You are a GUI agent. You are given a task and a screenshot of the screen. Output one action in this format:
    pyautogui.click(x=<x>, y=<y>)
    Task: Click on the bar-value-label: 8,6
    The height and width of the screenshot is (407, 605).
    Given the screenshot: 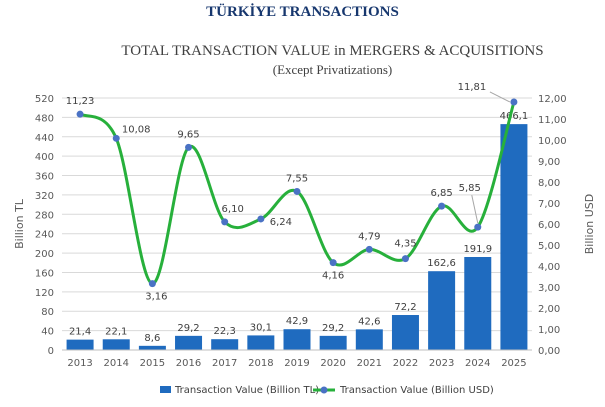 What is the action you would take?
    pyautogui.click(x=152, y=338)
    